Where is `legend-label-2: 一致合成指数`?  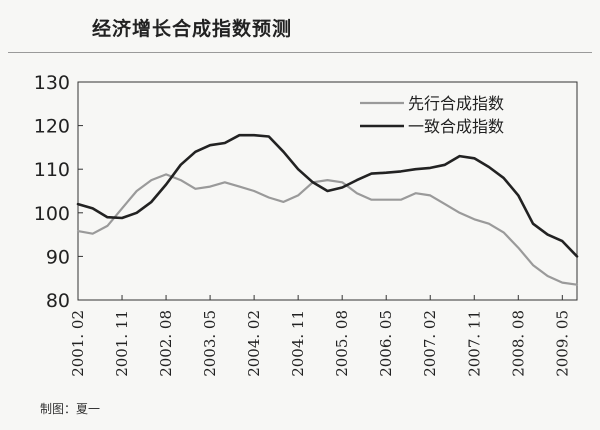
legend-label-2: 一致合成指数 is located at coordinates (456, 126).